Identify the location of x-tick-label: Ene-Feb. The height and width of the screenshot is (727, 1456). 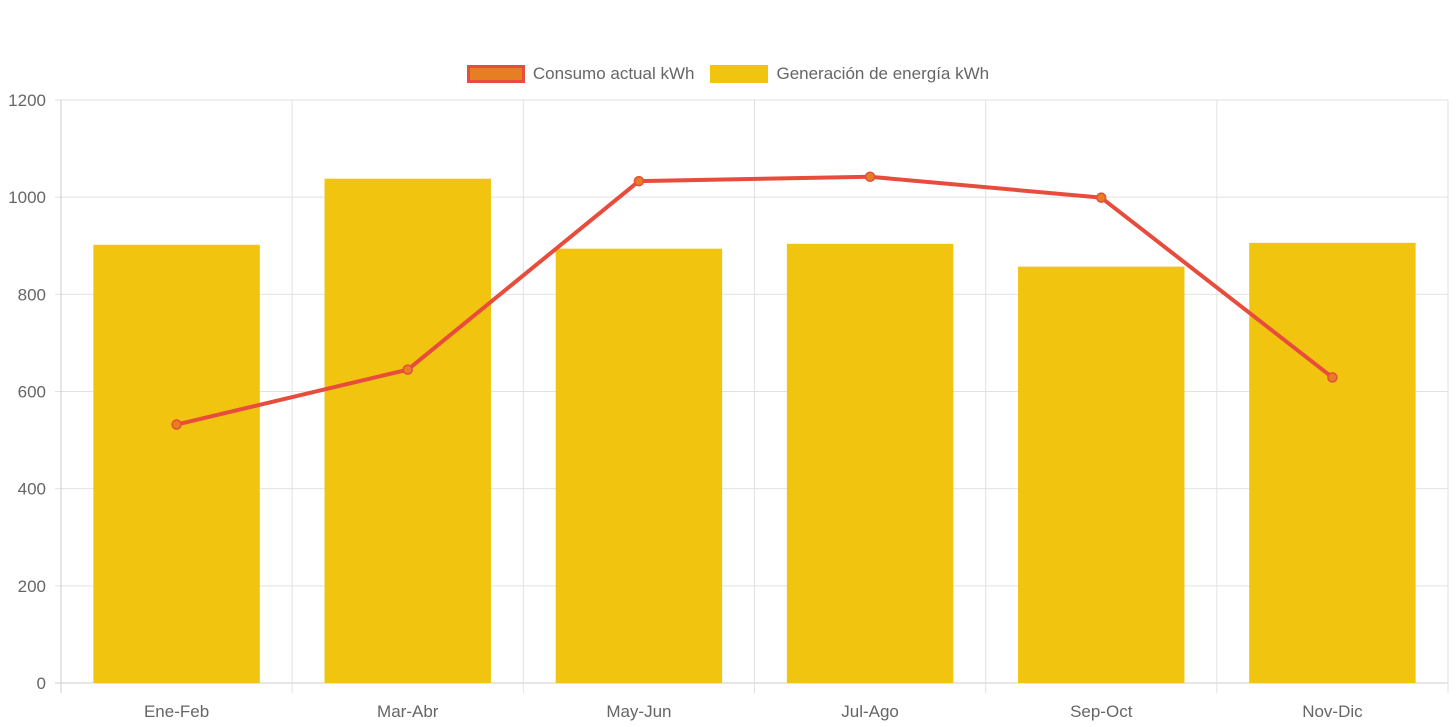
(176, 711).